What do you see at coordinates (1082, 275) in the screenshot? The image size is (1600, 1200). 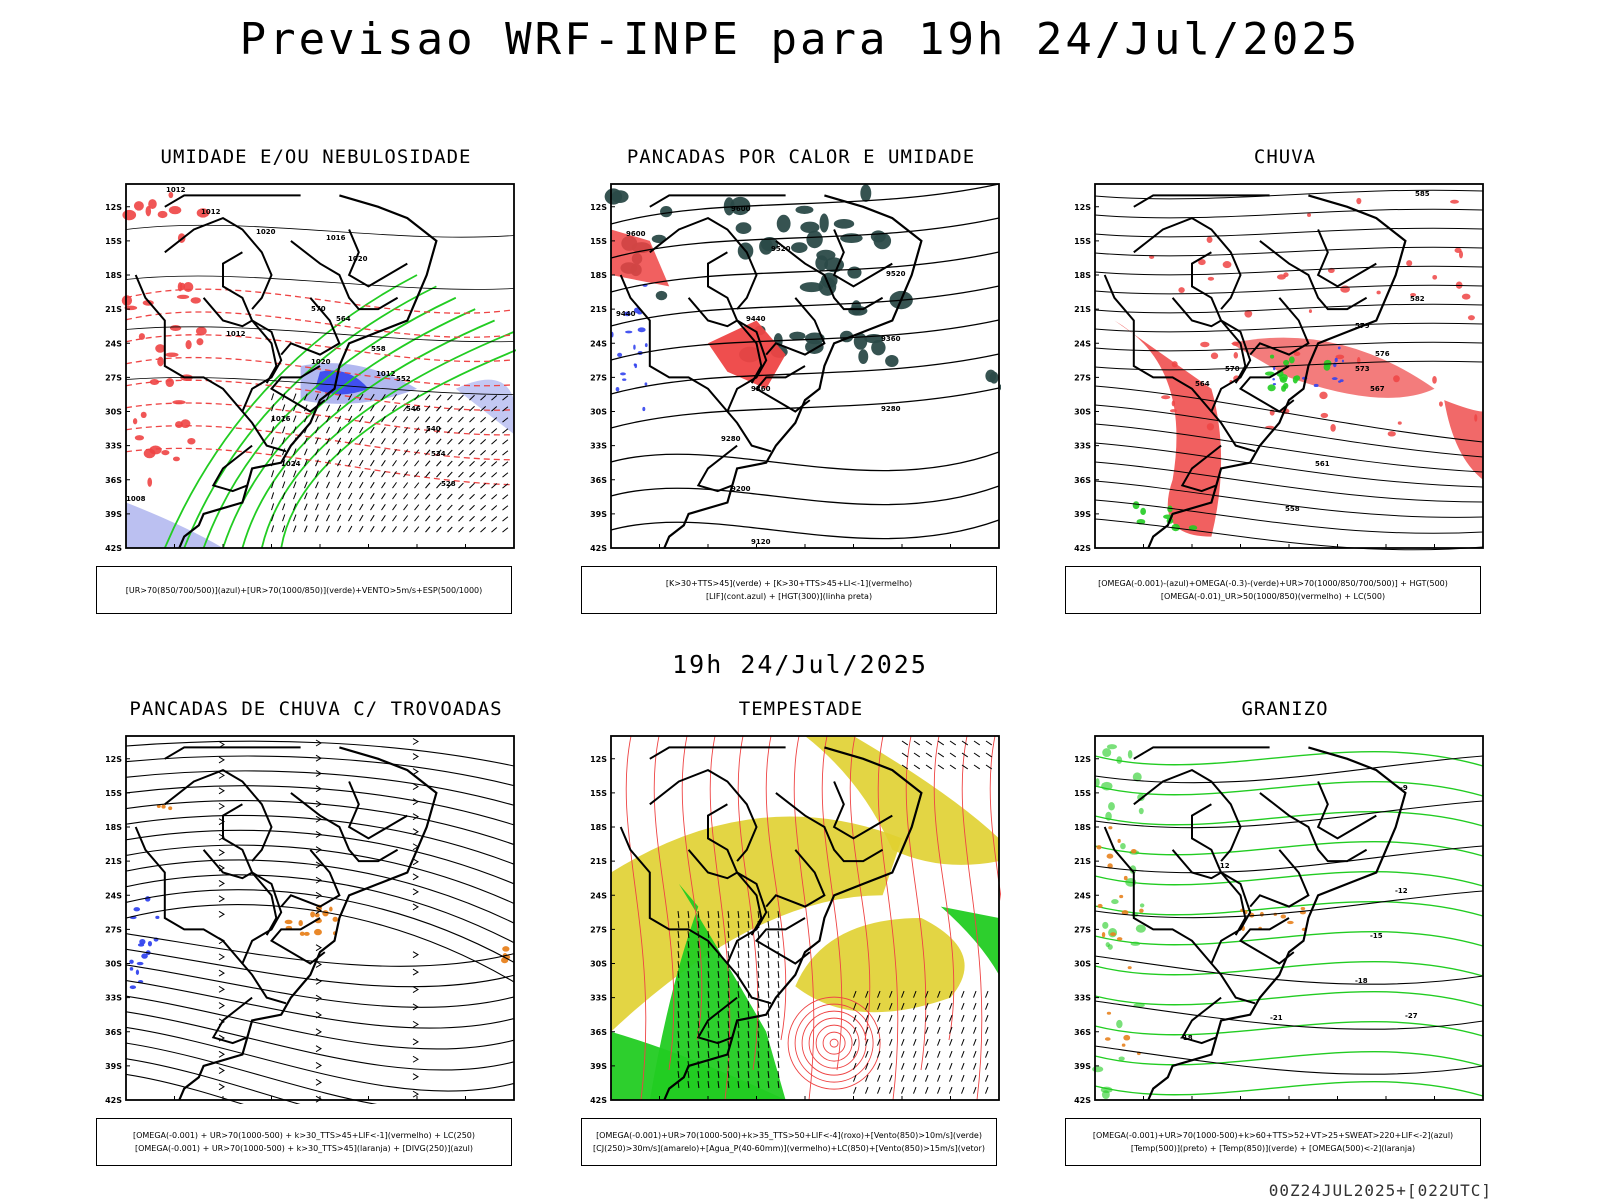 I see `lat-tick-label: 18S` at bounding box center [1082, 275].